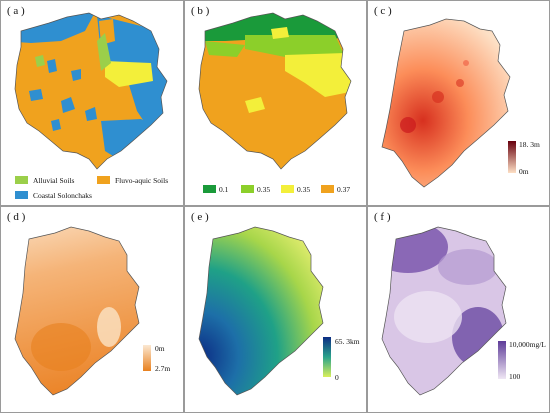  What do you see at coordinates (287, 189) in the screenshot?
I see `legend-swatch-0-35b` at bounding box center [287, 189].